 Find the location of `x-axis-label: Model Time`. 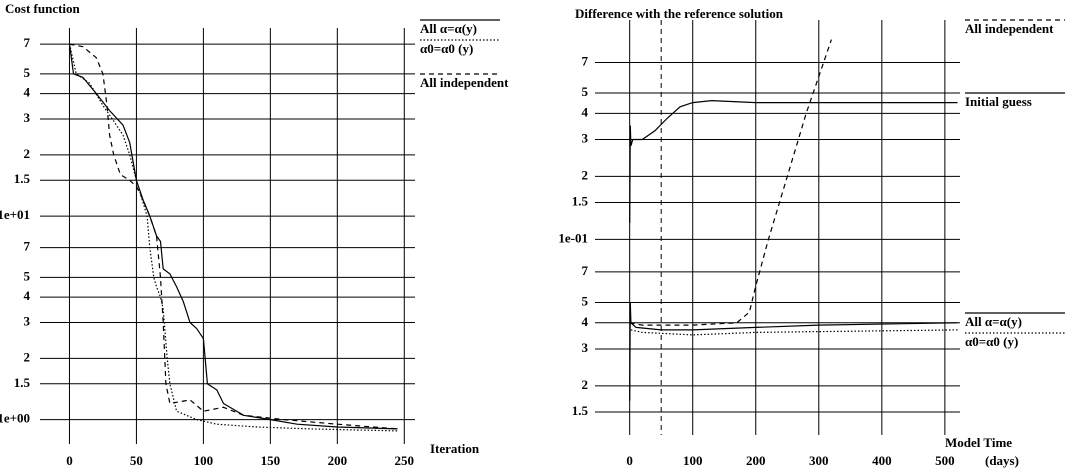

x-axis-label: Model Time is located at coordinates (978, 442).